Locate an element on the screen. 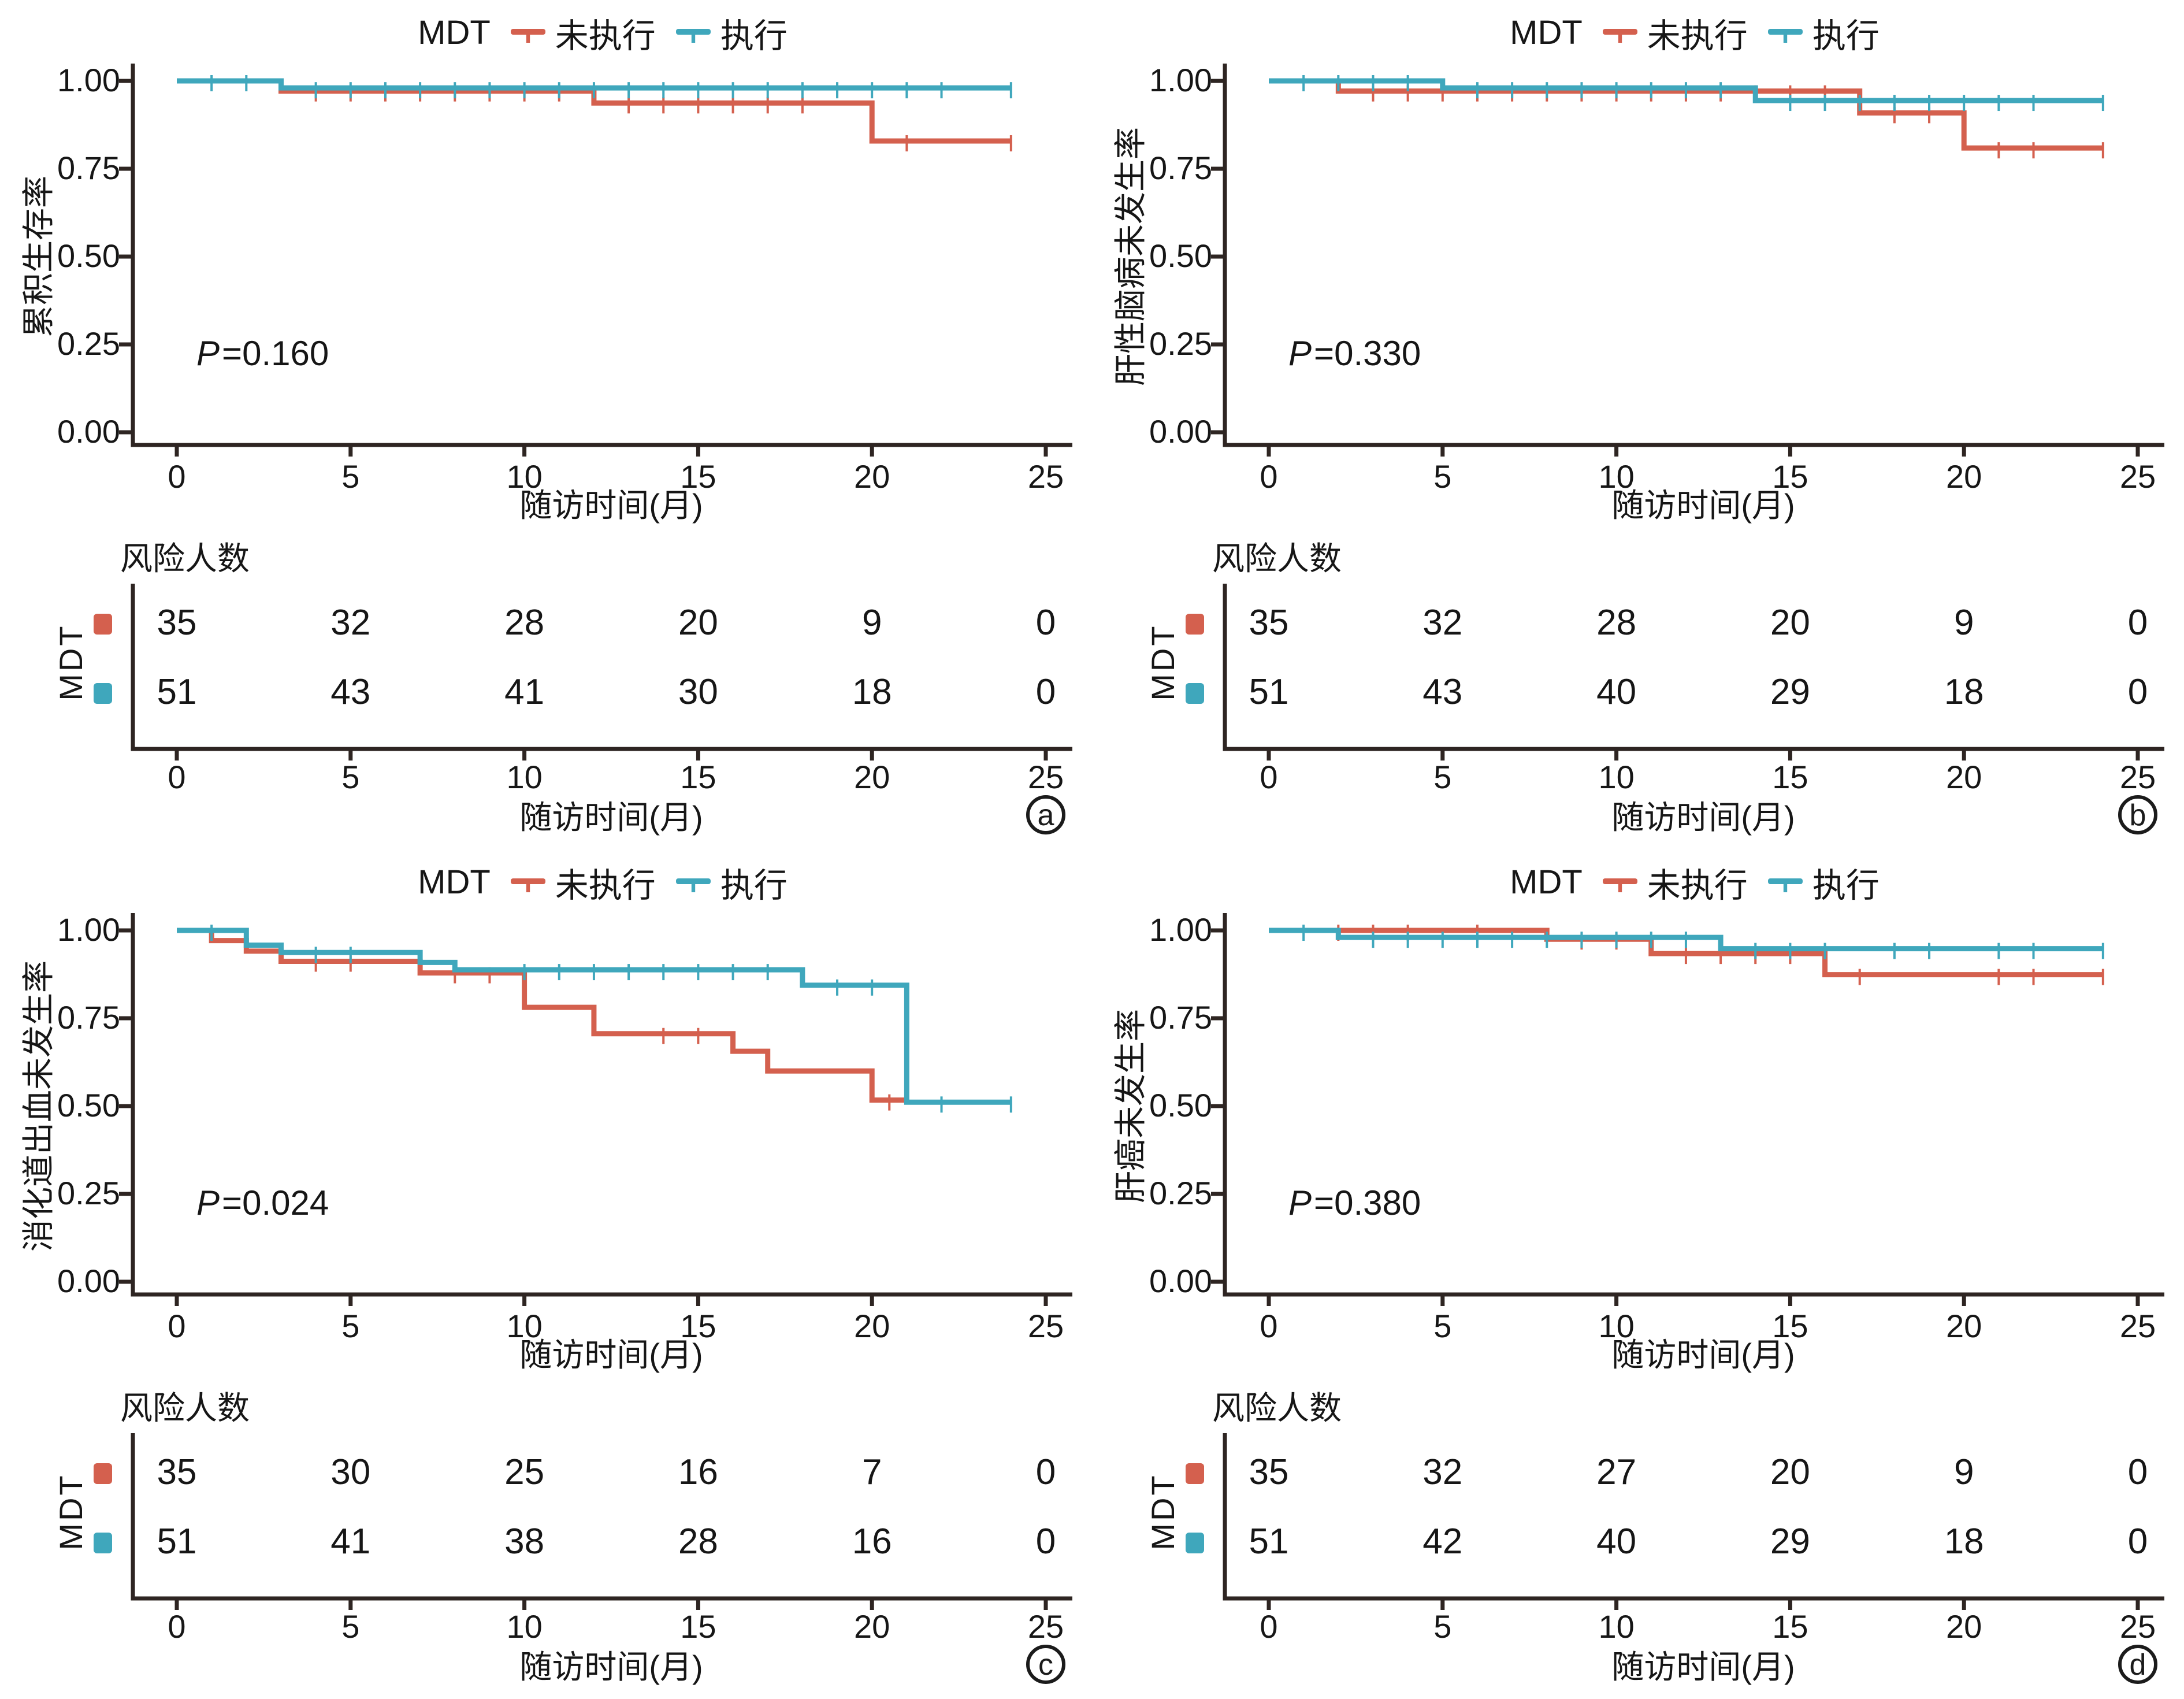  x-tick-label: 5 is located at coordinates (1442, 1326).